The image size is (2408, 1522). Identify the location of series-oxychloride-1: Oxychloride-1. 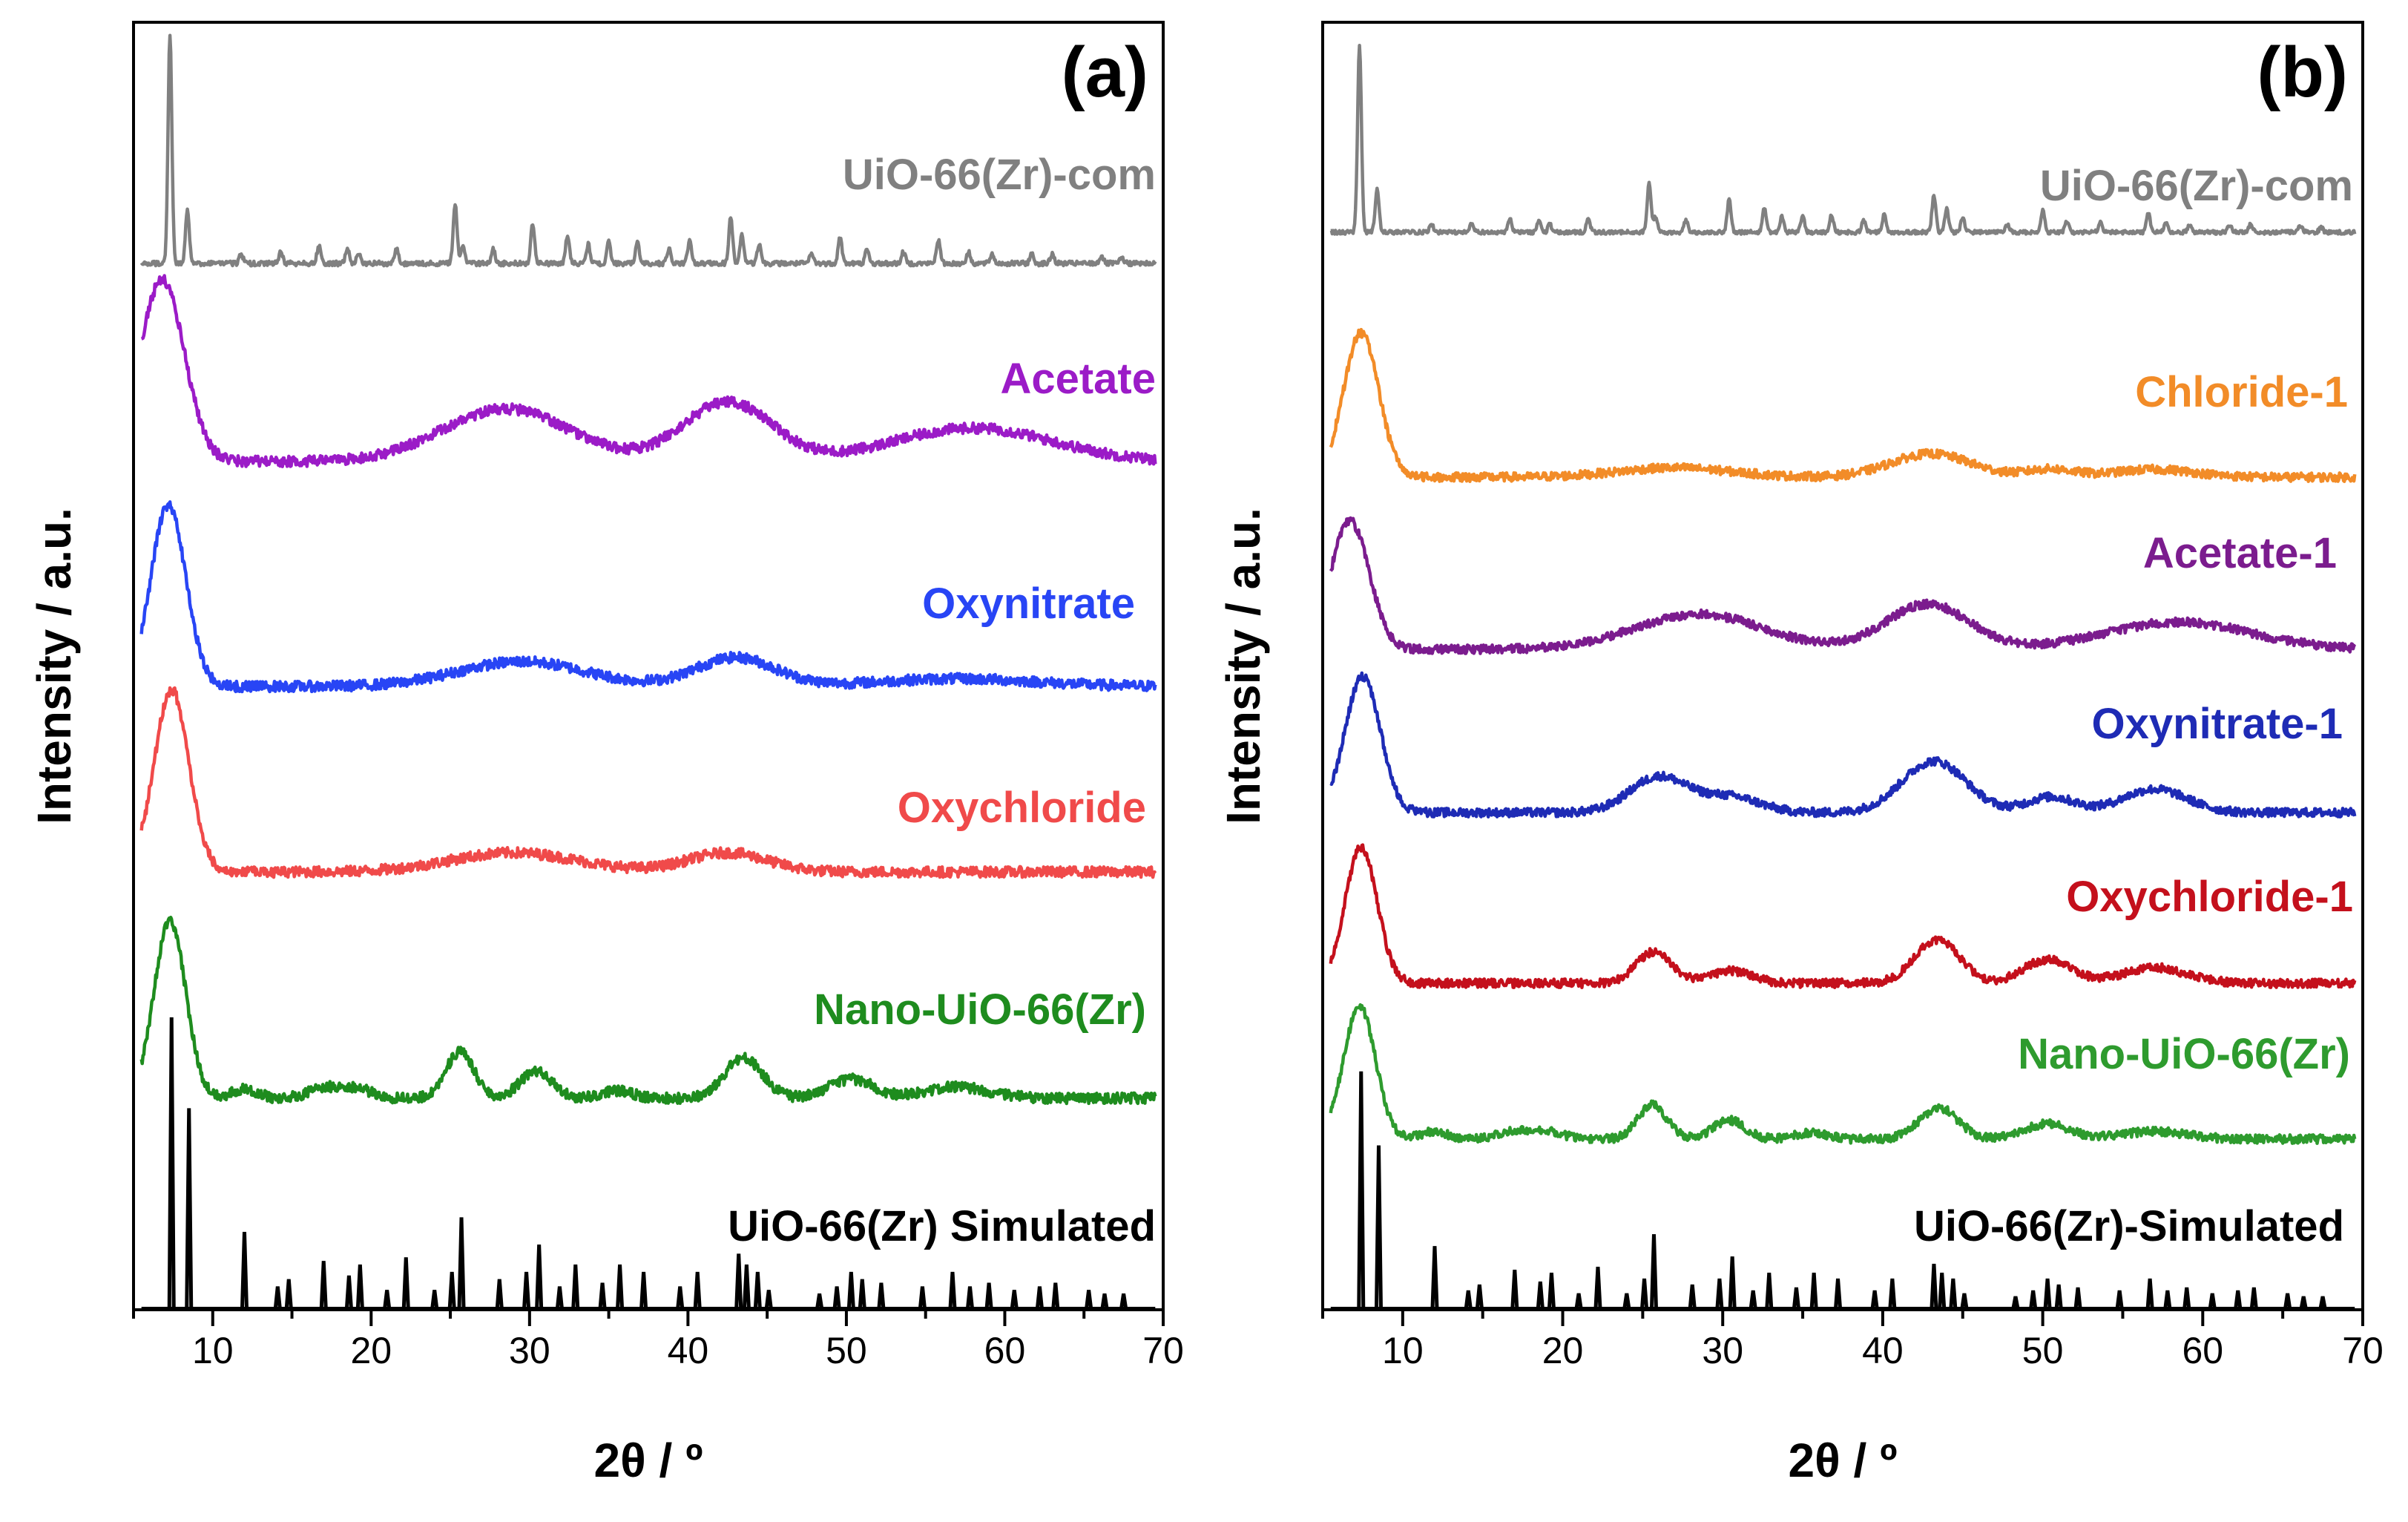
(1843, 916).